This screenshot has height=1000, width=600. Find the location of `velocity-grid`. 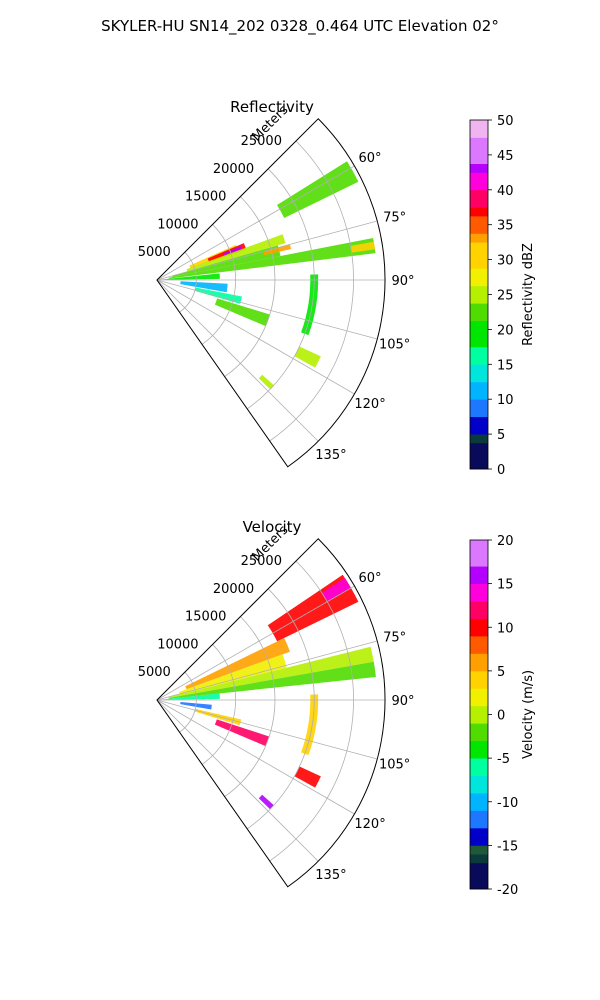

velocity-grid is located at coordinates (271, 713).